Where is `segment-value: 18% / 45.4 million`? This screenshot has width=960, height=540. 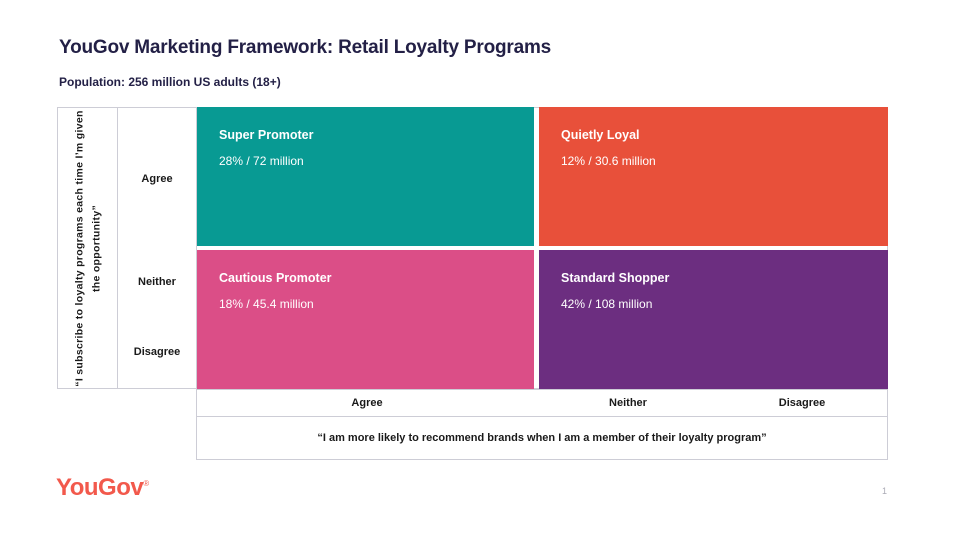 segment-value: 18% / 45.4 million is located at coordinates (266, 304).